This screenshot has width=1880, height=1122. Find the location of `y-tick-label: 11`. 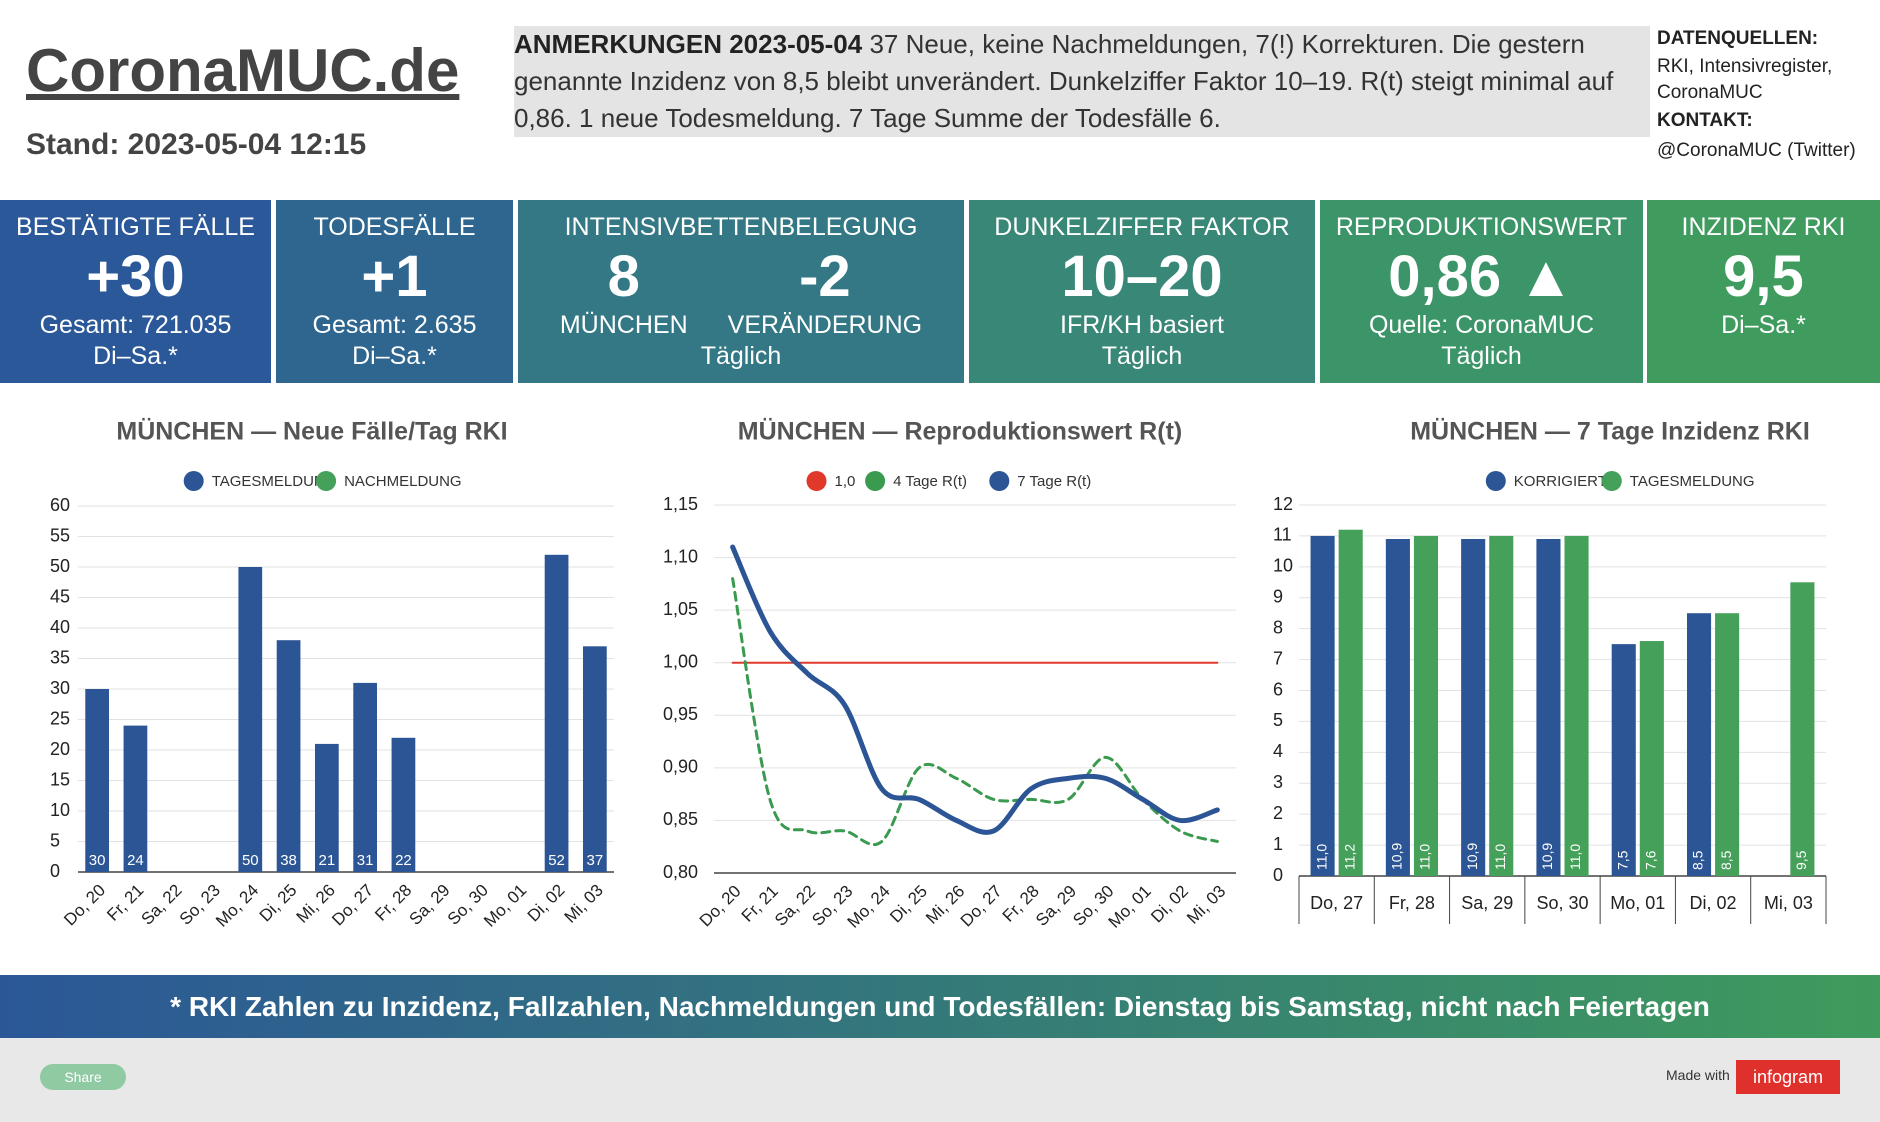

y-tick-label: 11 is located at coordinates (1282, 535).